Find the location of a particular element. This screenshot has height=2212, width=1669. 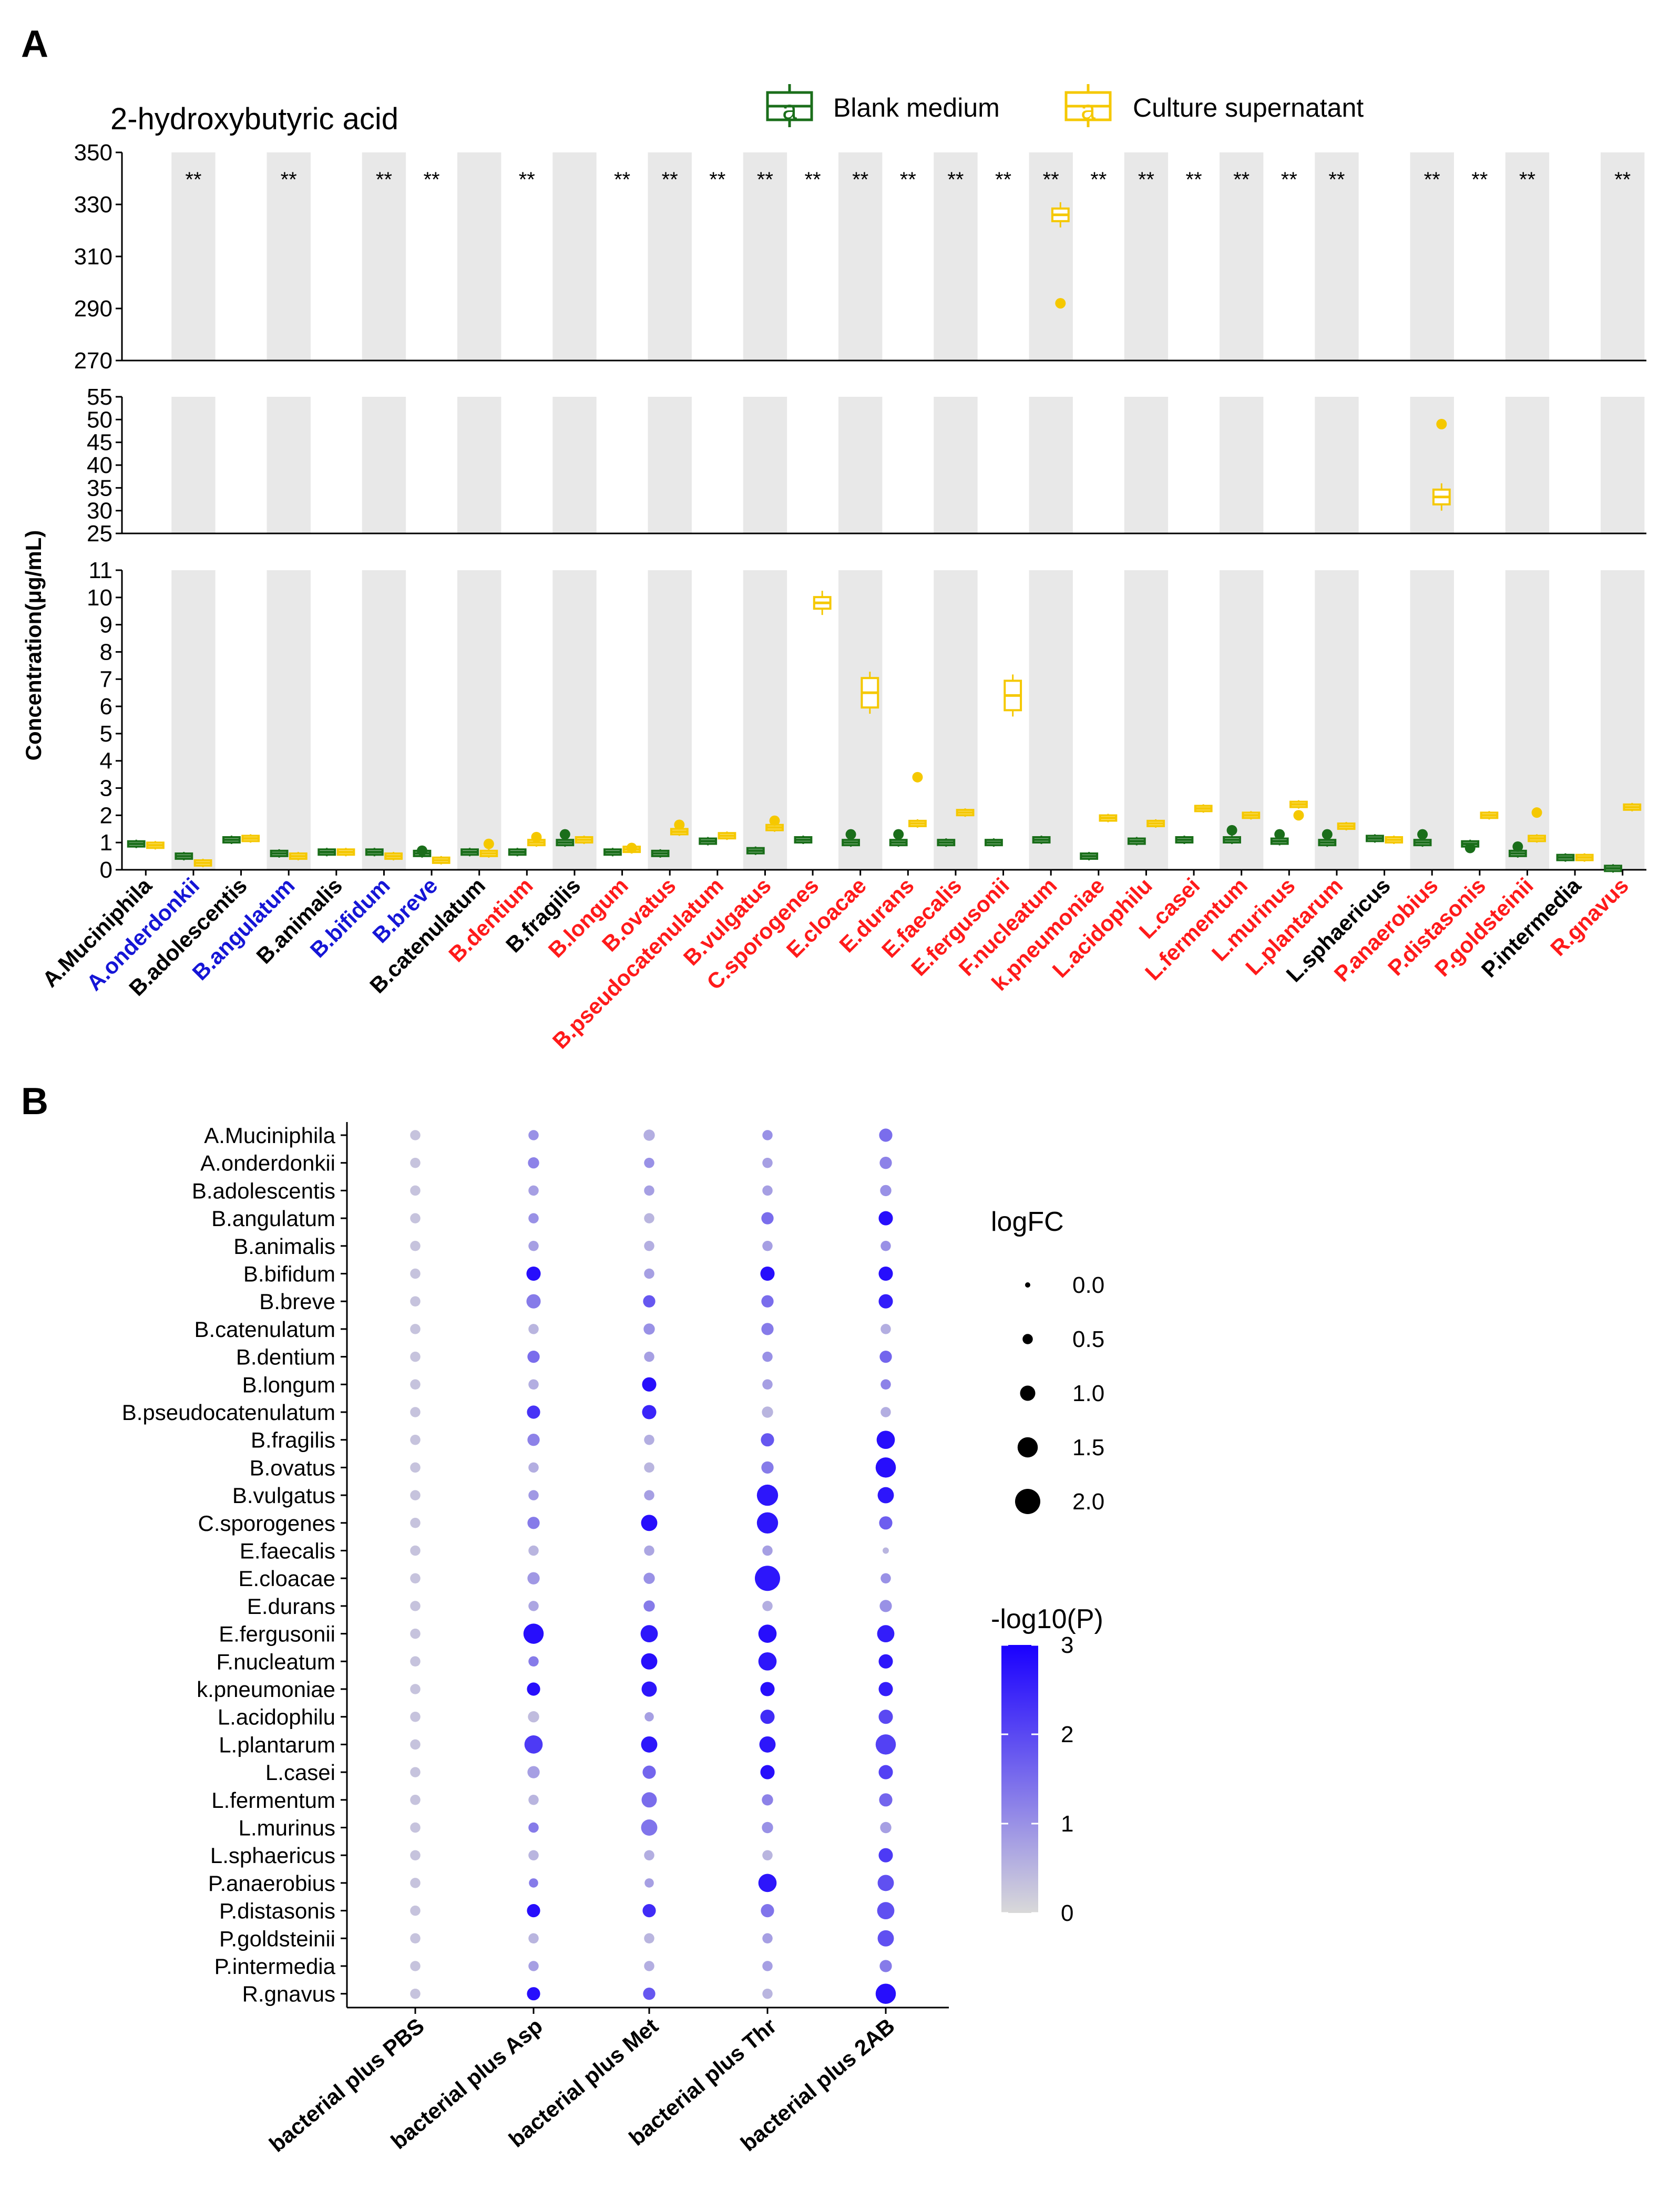

size-legend-label-1.0: 1.0 is located at coordinates (1088, 1393).